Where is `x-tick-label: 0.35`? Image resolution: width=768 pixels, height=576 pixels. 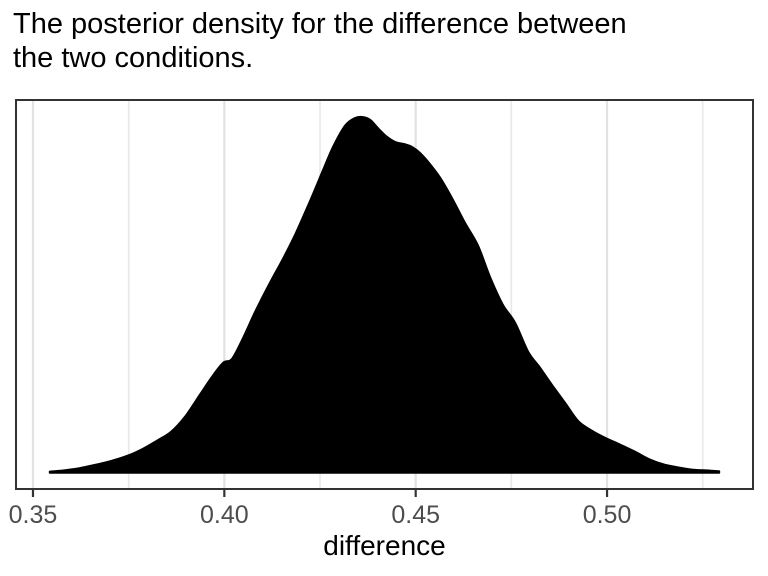 x-tick-label: 0.35 is located at coordinates (33, 515).